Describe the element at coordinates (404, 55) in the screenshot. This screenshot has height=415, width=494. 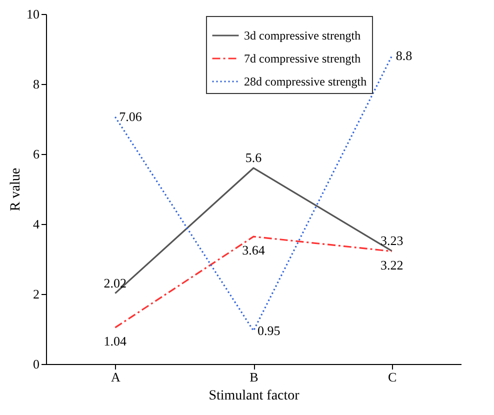
I see `data-label: 8.8` at that location.